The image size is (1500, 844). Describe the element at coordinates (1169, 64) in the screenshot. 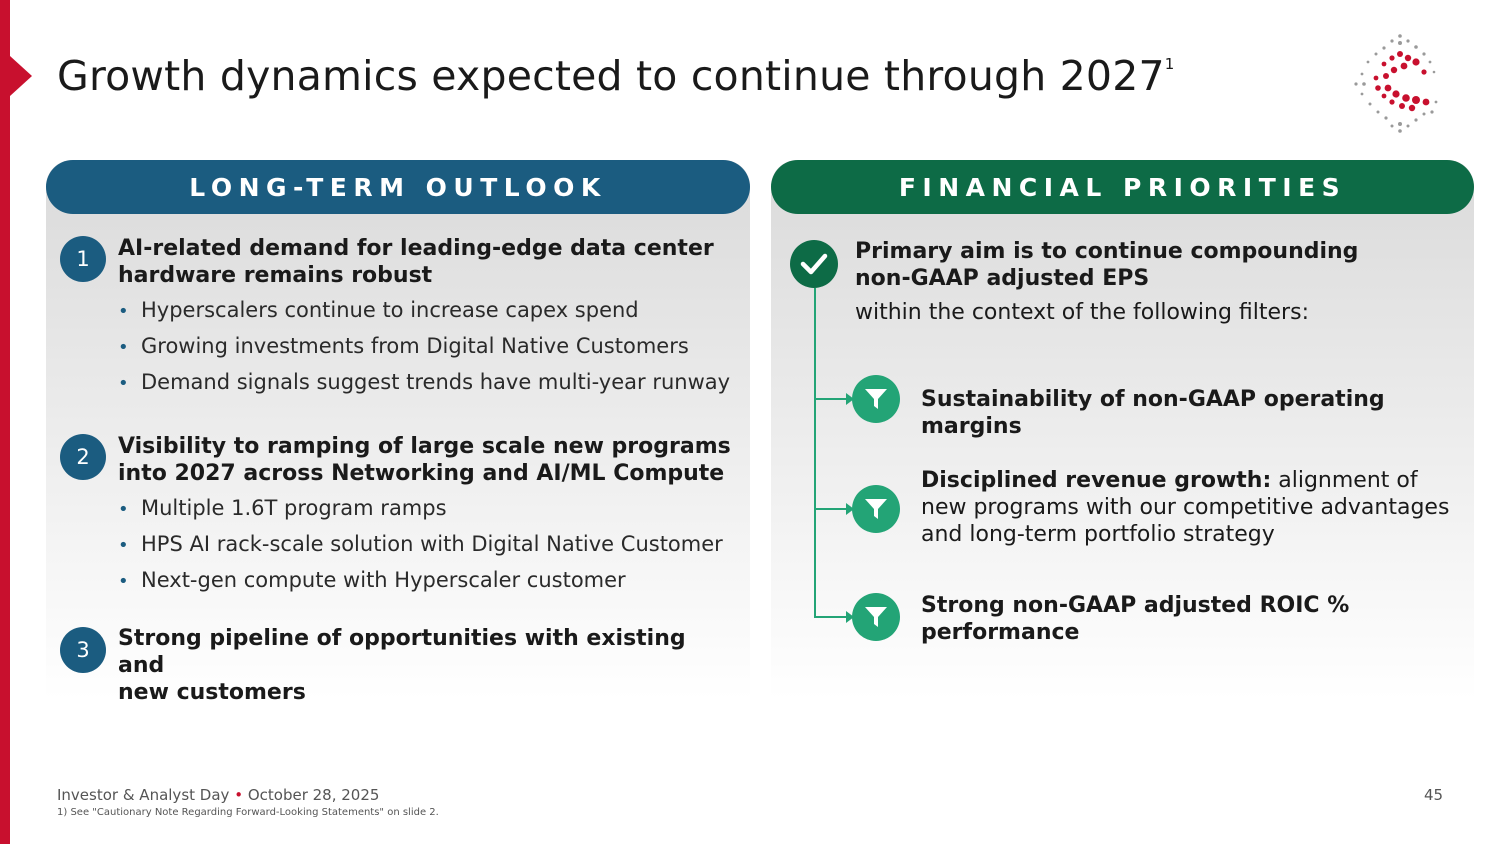

I see `title-footnote-marker: 1` at that location.